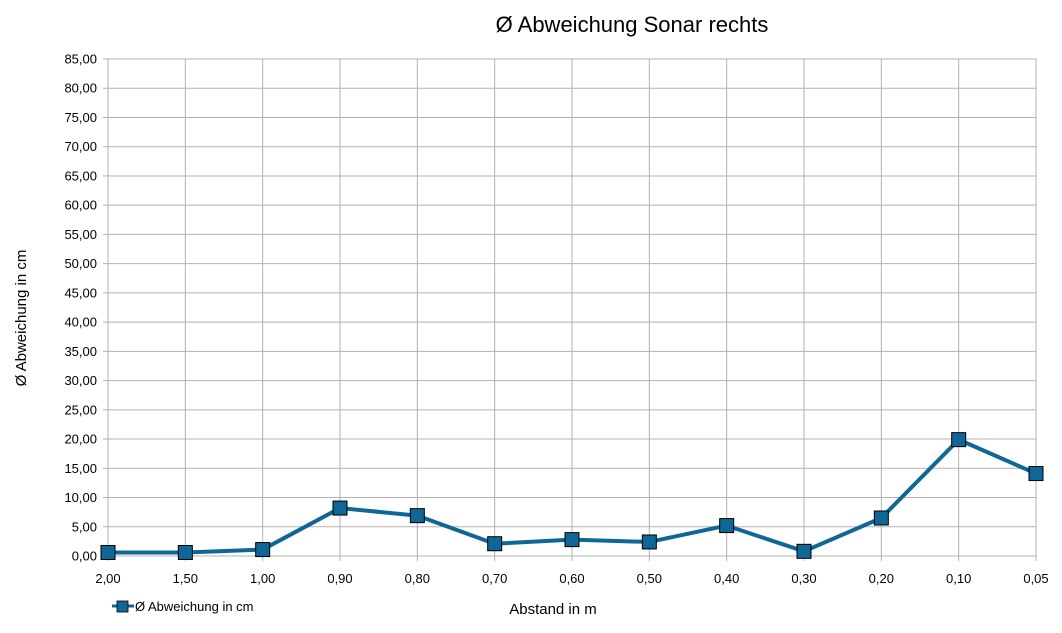  I want to click on y-tick-label: 40,00, so click(80, 322).